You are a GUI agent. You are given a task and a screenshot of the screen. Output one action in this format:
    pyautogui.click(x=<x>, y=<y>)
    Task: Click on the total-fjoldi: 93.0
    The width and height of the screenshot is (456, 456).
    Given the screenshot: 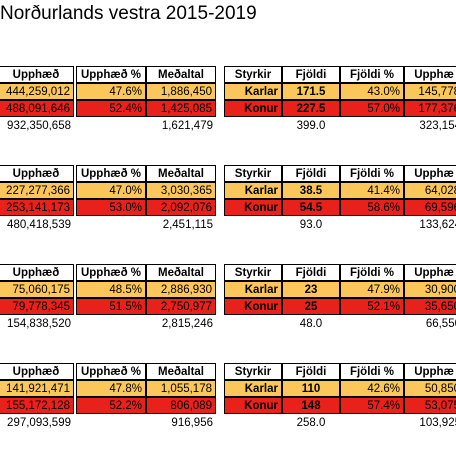 What is the action you would take?
    pyautogui.click(x=311, y=225)
    